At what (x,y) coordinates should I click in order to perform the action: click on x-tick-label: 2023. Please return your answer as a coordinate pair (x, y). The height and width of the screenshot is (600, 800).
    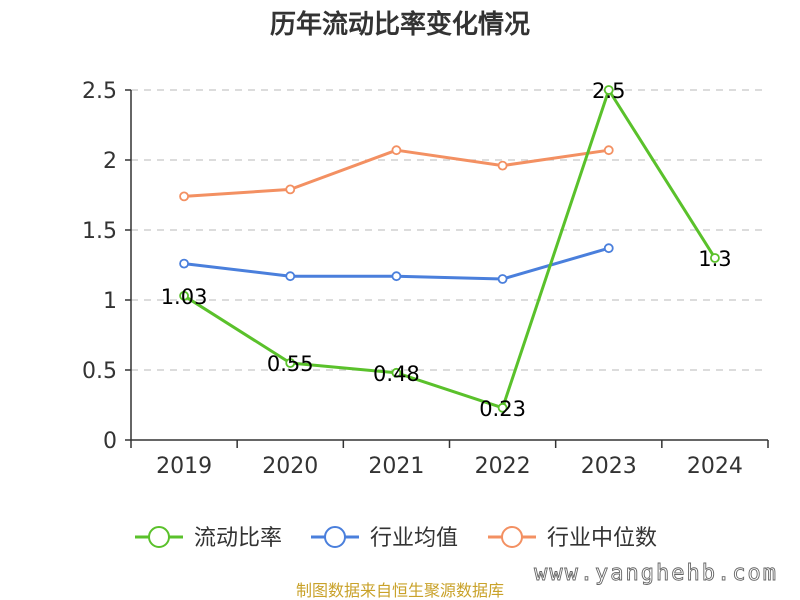
    Looking at the image, I should click on (609, 466).